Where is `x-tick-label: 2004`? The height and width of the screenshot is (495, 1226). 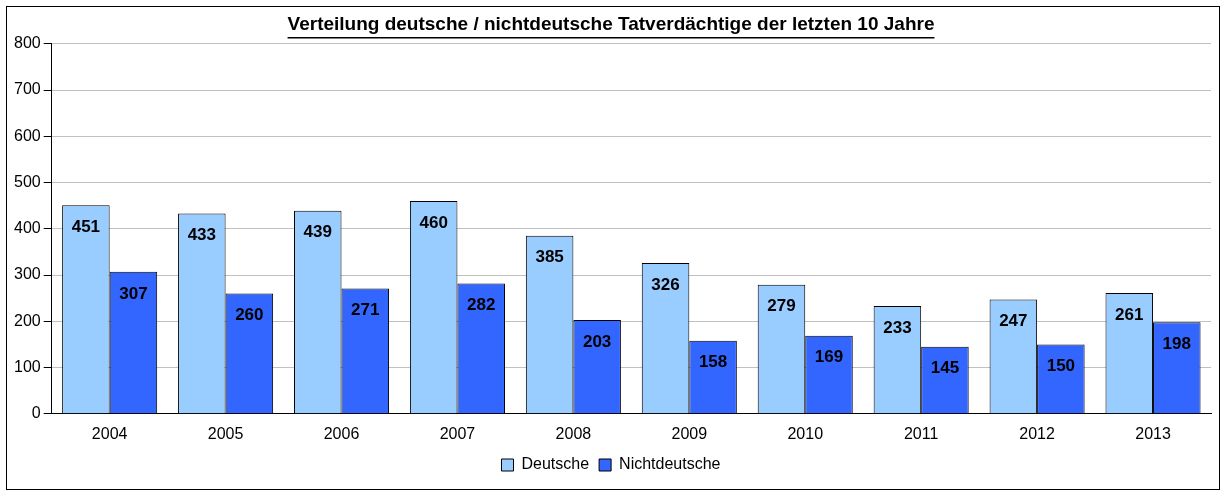 x-tick-label: 2004 is located at coordinates (109, 433).